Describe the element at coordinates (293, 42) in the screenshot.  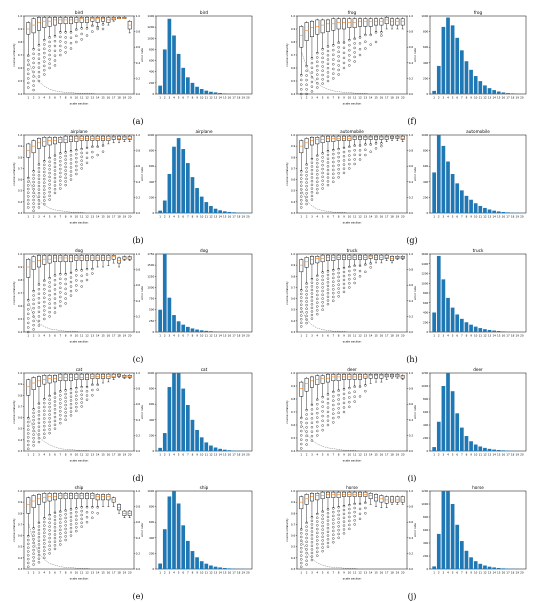
I see `y-tick-label: 0.8` at that location.